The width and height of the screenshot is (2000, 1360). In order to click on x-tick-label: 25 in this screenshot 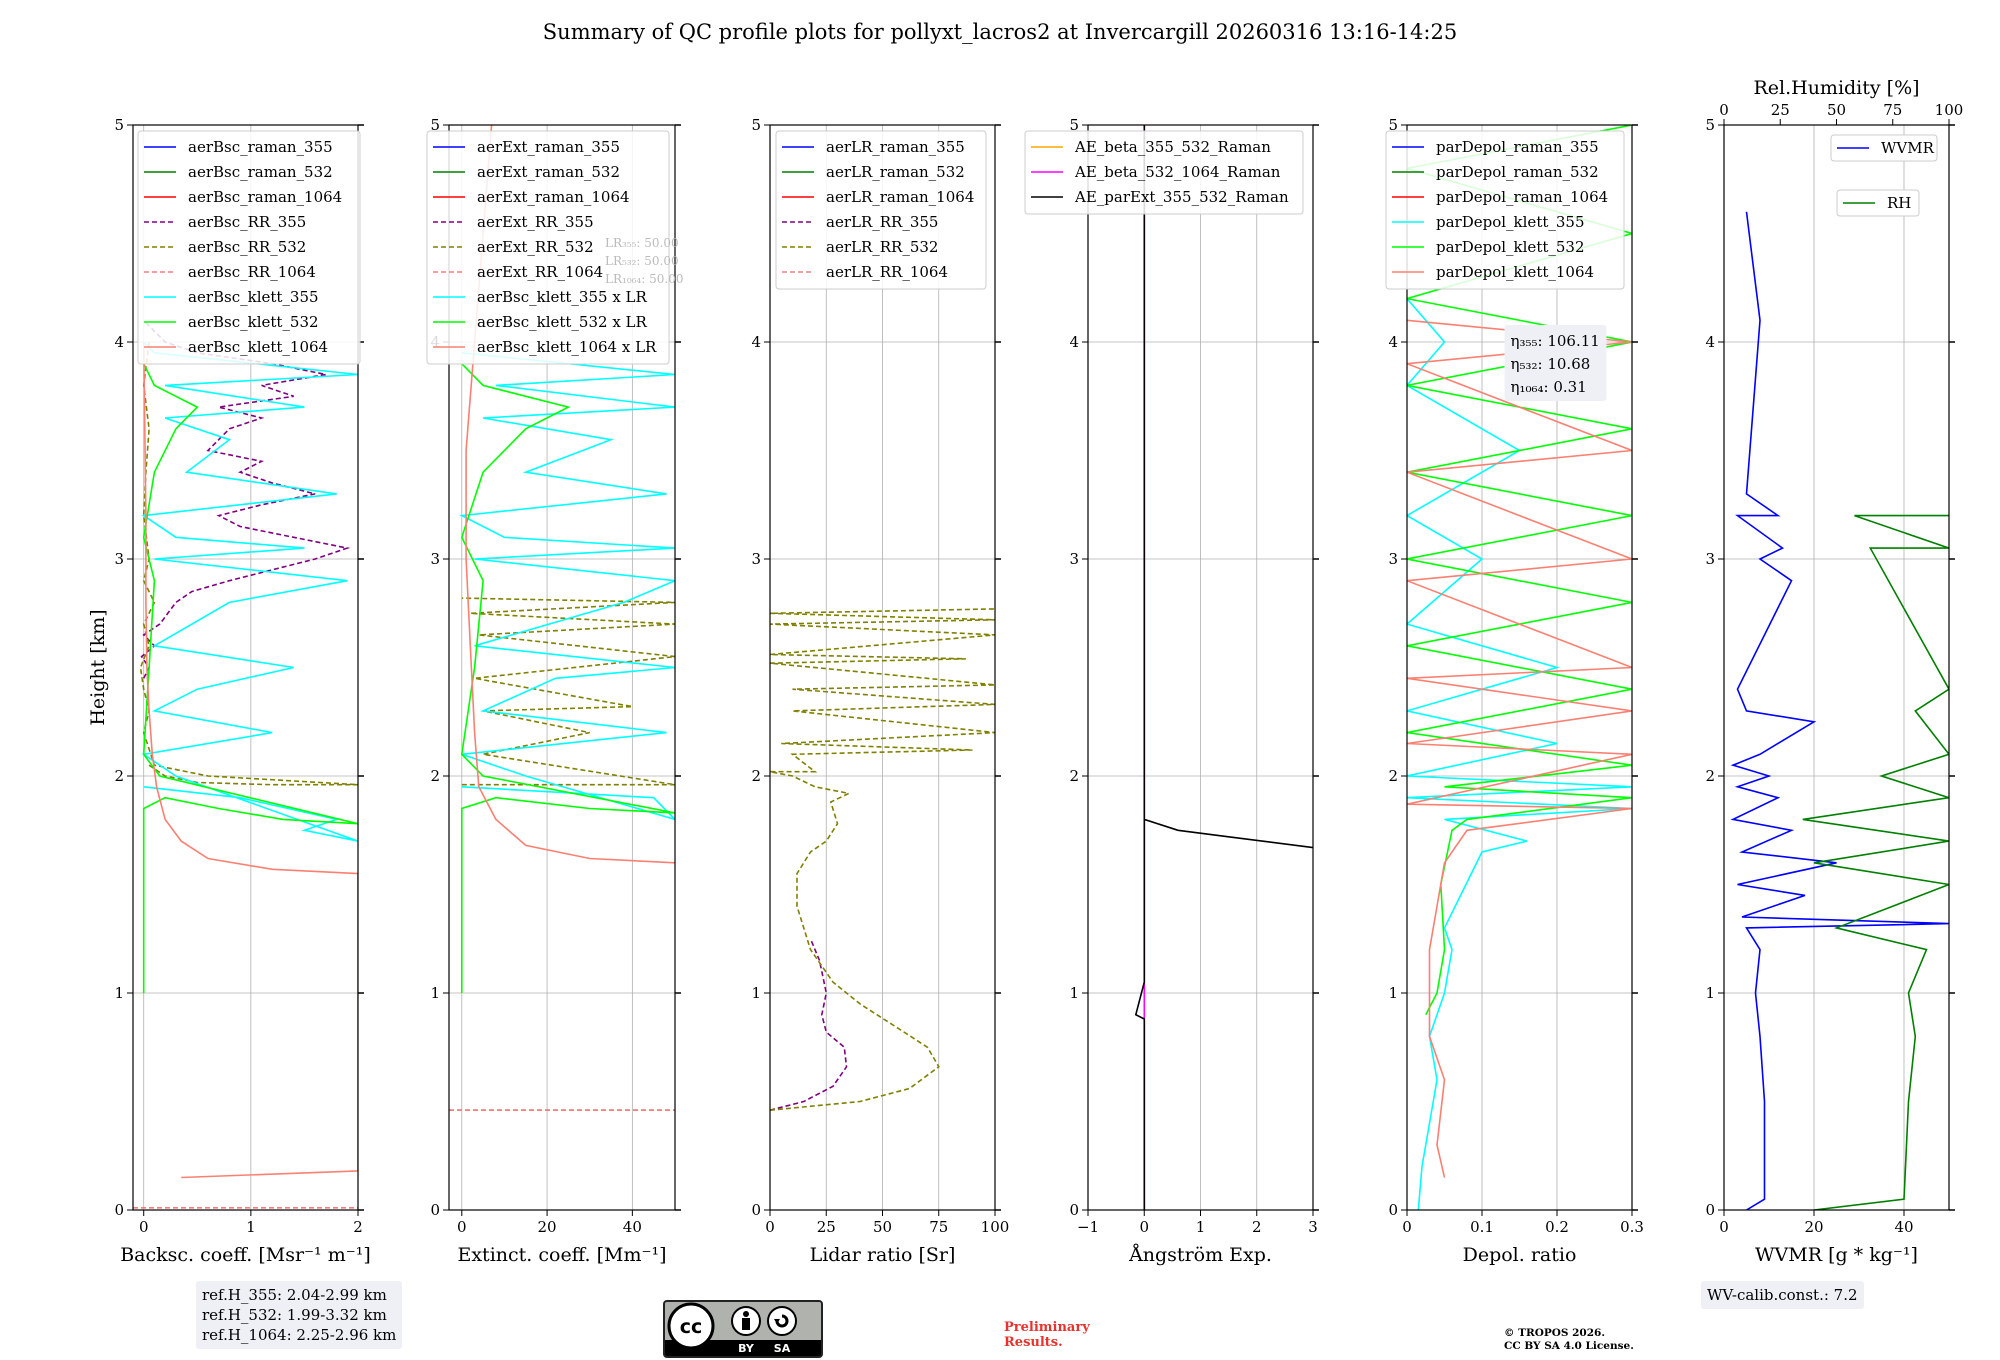, I will do `click(826, 1227)`.